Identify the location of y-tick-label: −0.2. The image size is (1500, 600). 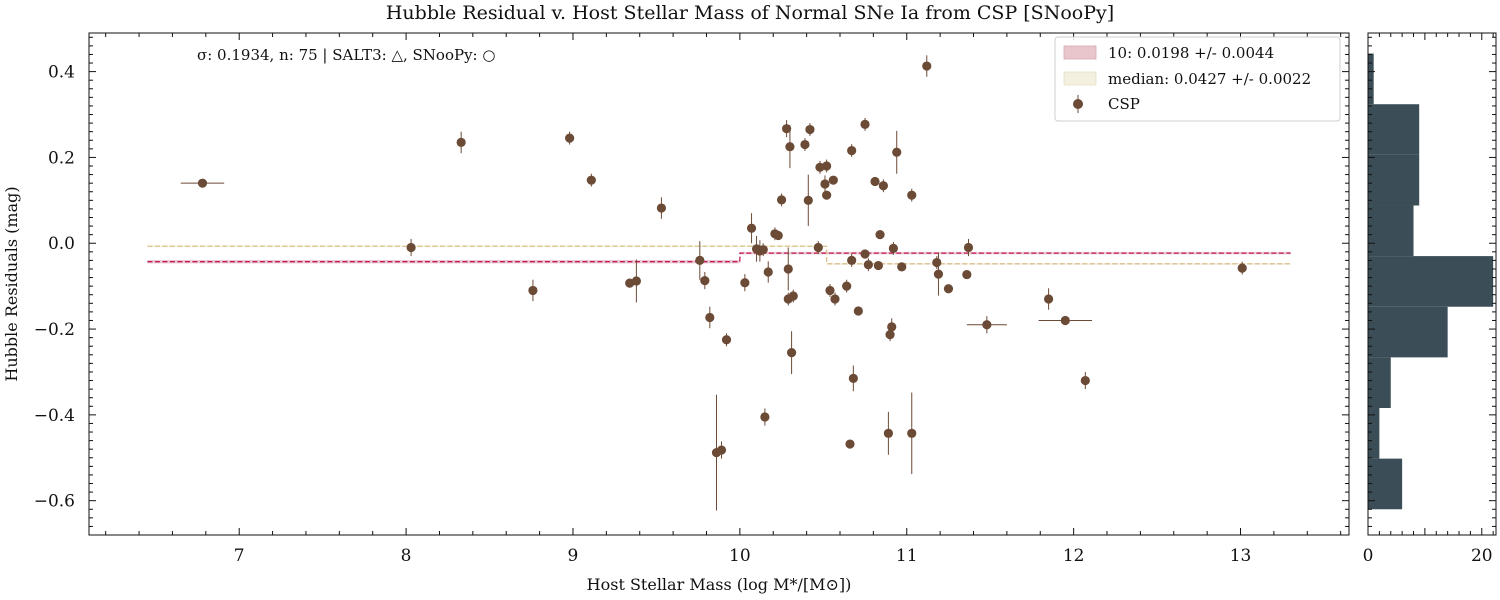
(54, 330).